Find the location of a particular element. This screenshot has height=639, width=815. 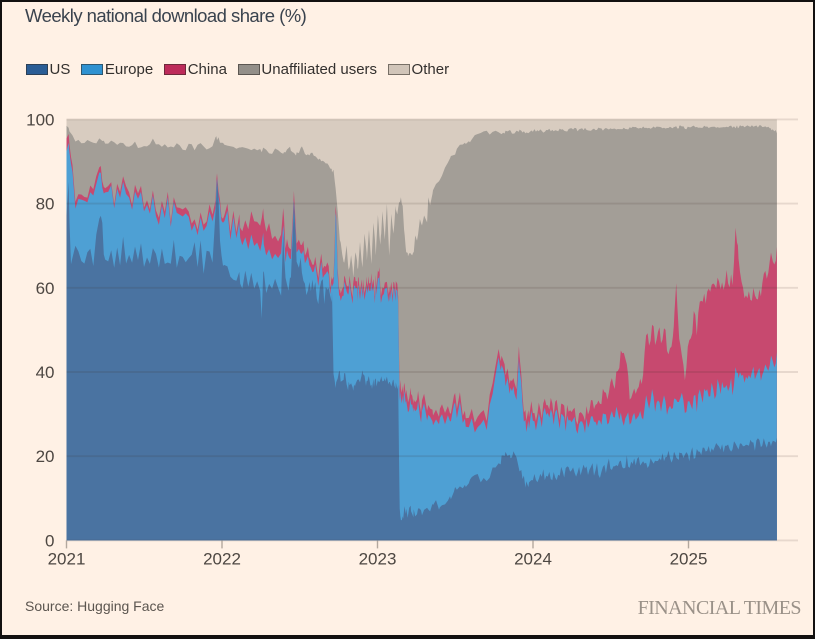

svg-text: 20 is located at coordinates (45, 456).